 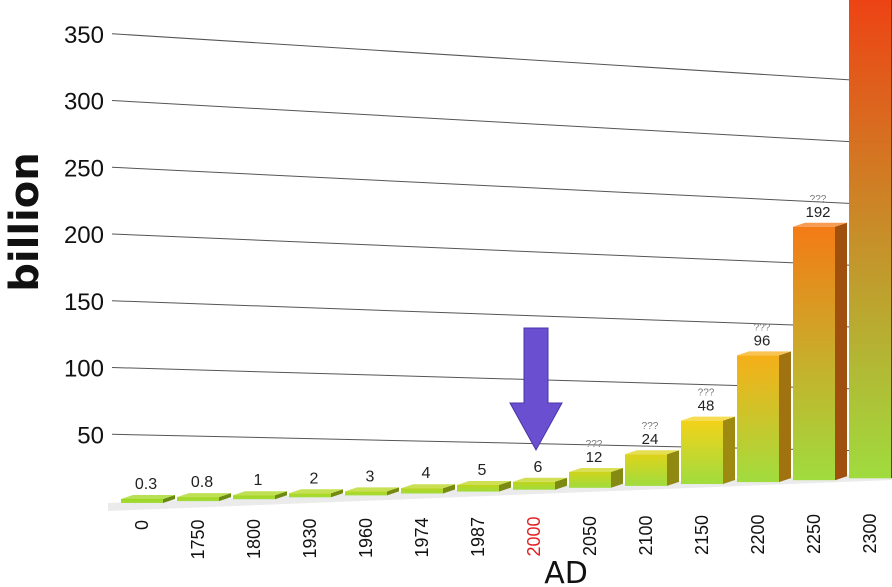 What do you see at coordinates (366, 538) in the screenshot?
I see `x-tick-label: 1960` at bounding box center [366, 538].